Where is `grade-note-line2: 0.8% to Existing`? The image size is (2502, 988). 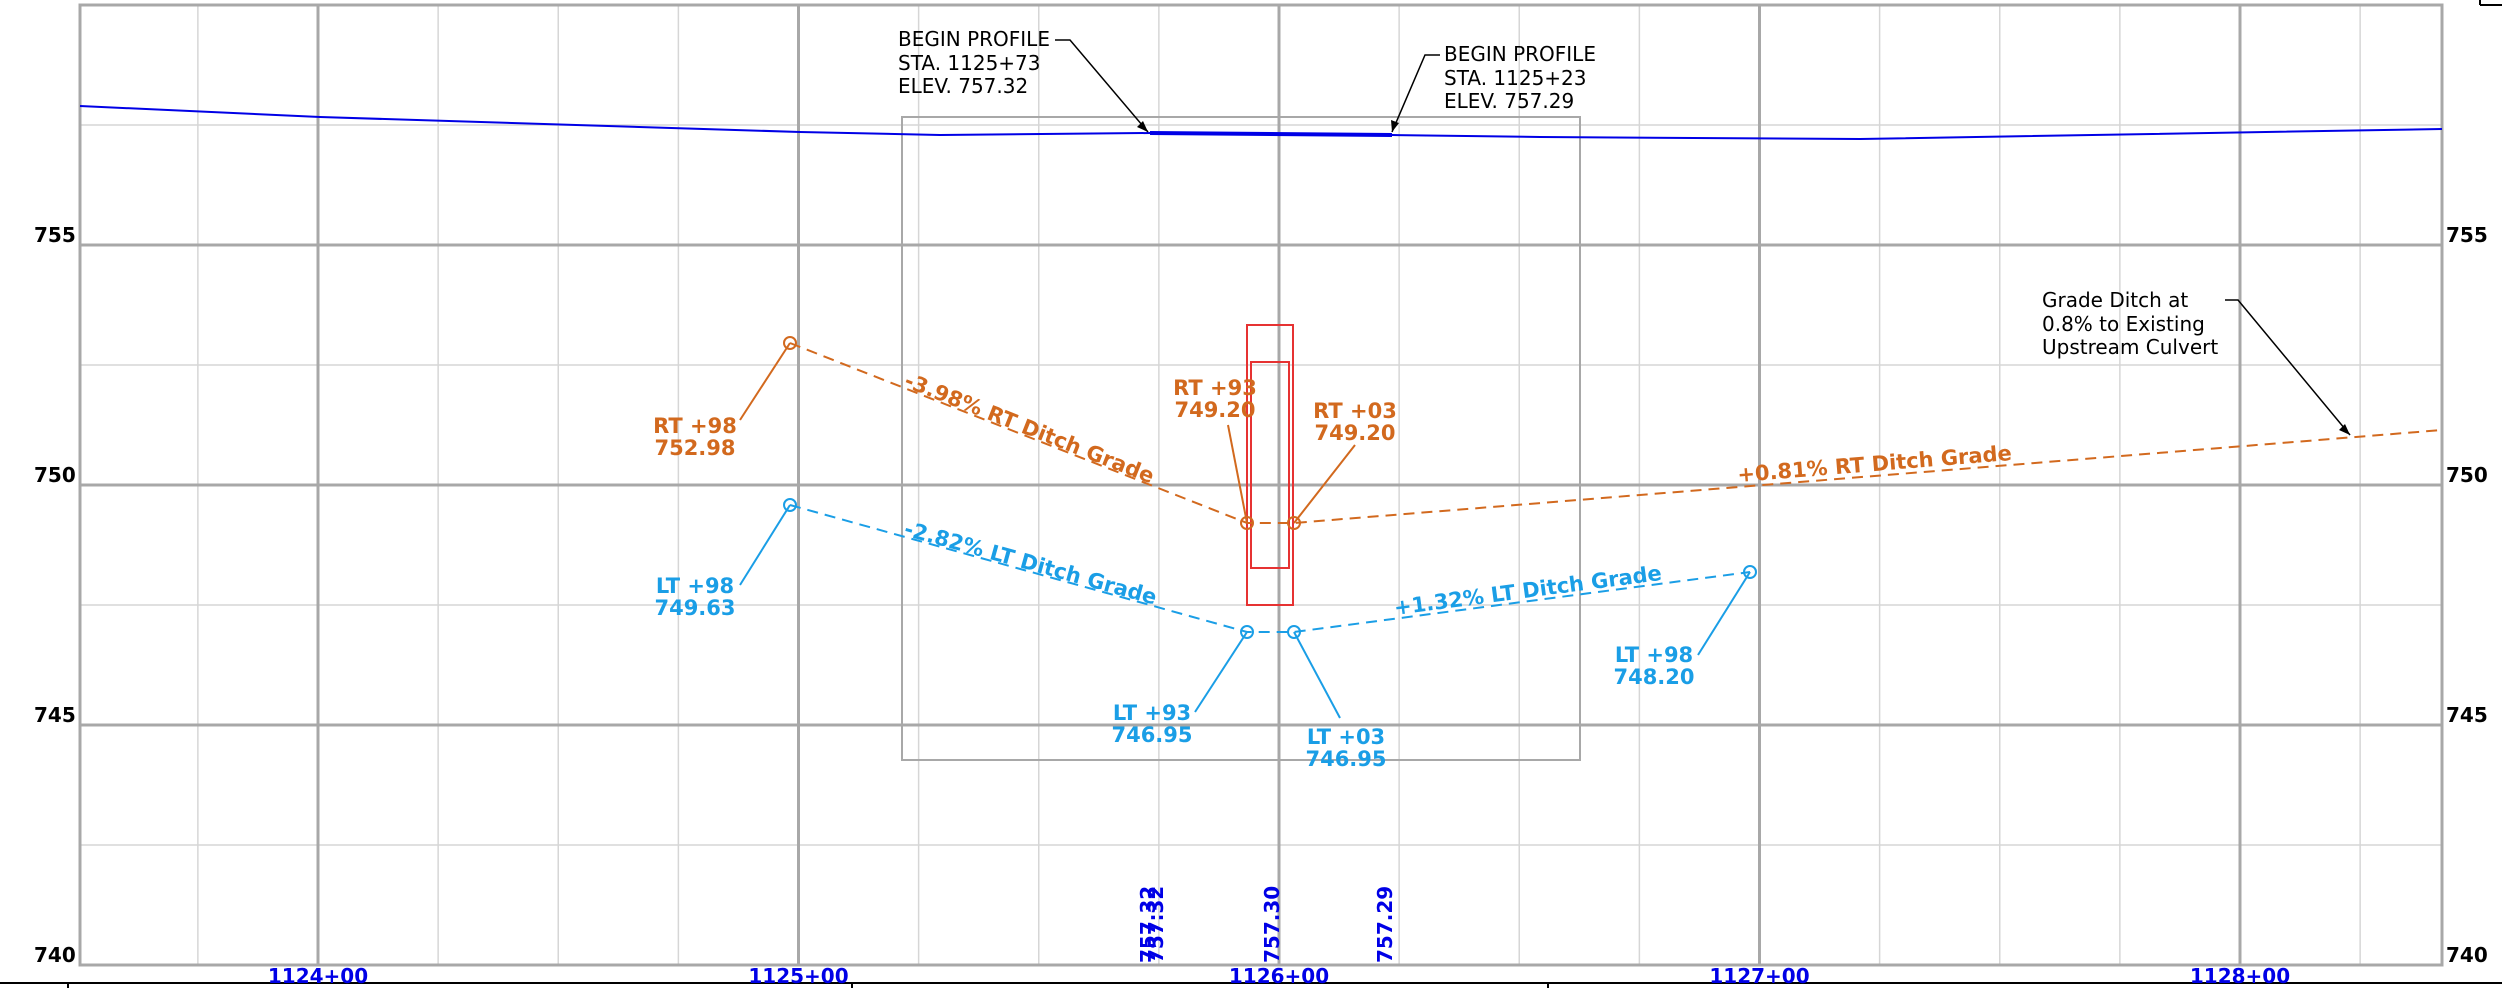 grade-note-line2: 0.8% to Existing is located at coordinates (2123, 324).